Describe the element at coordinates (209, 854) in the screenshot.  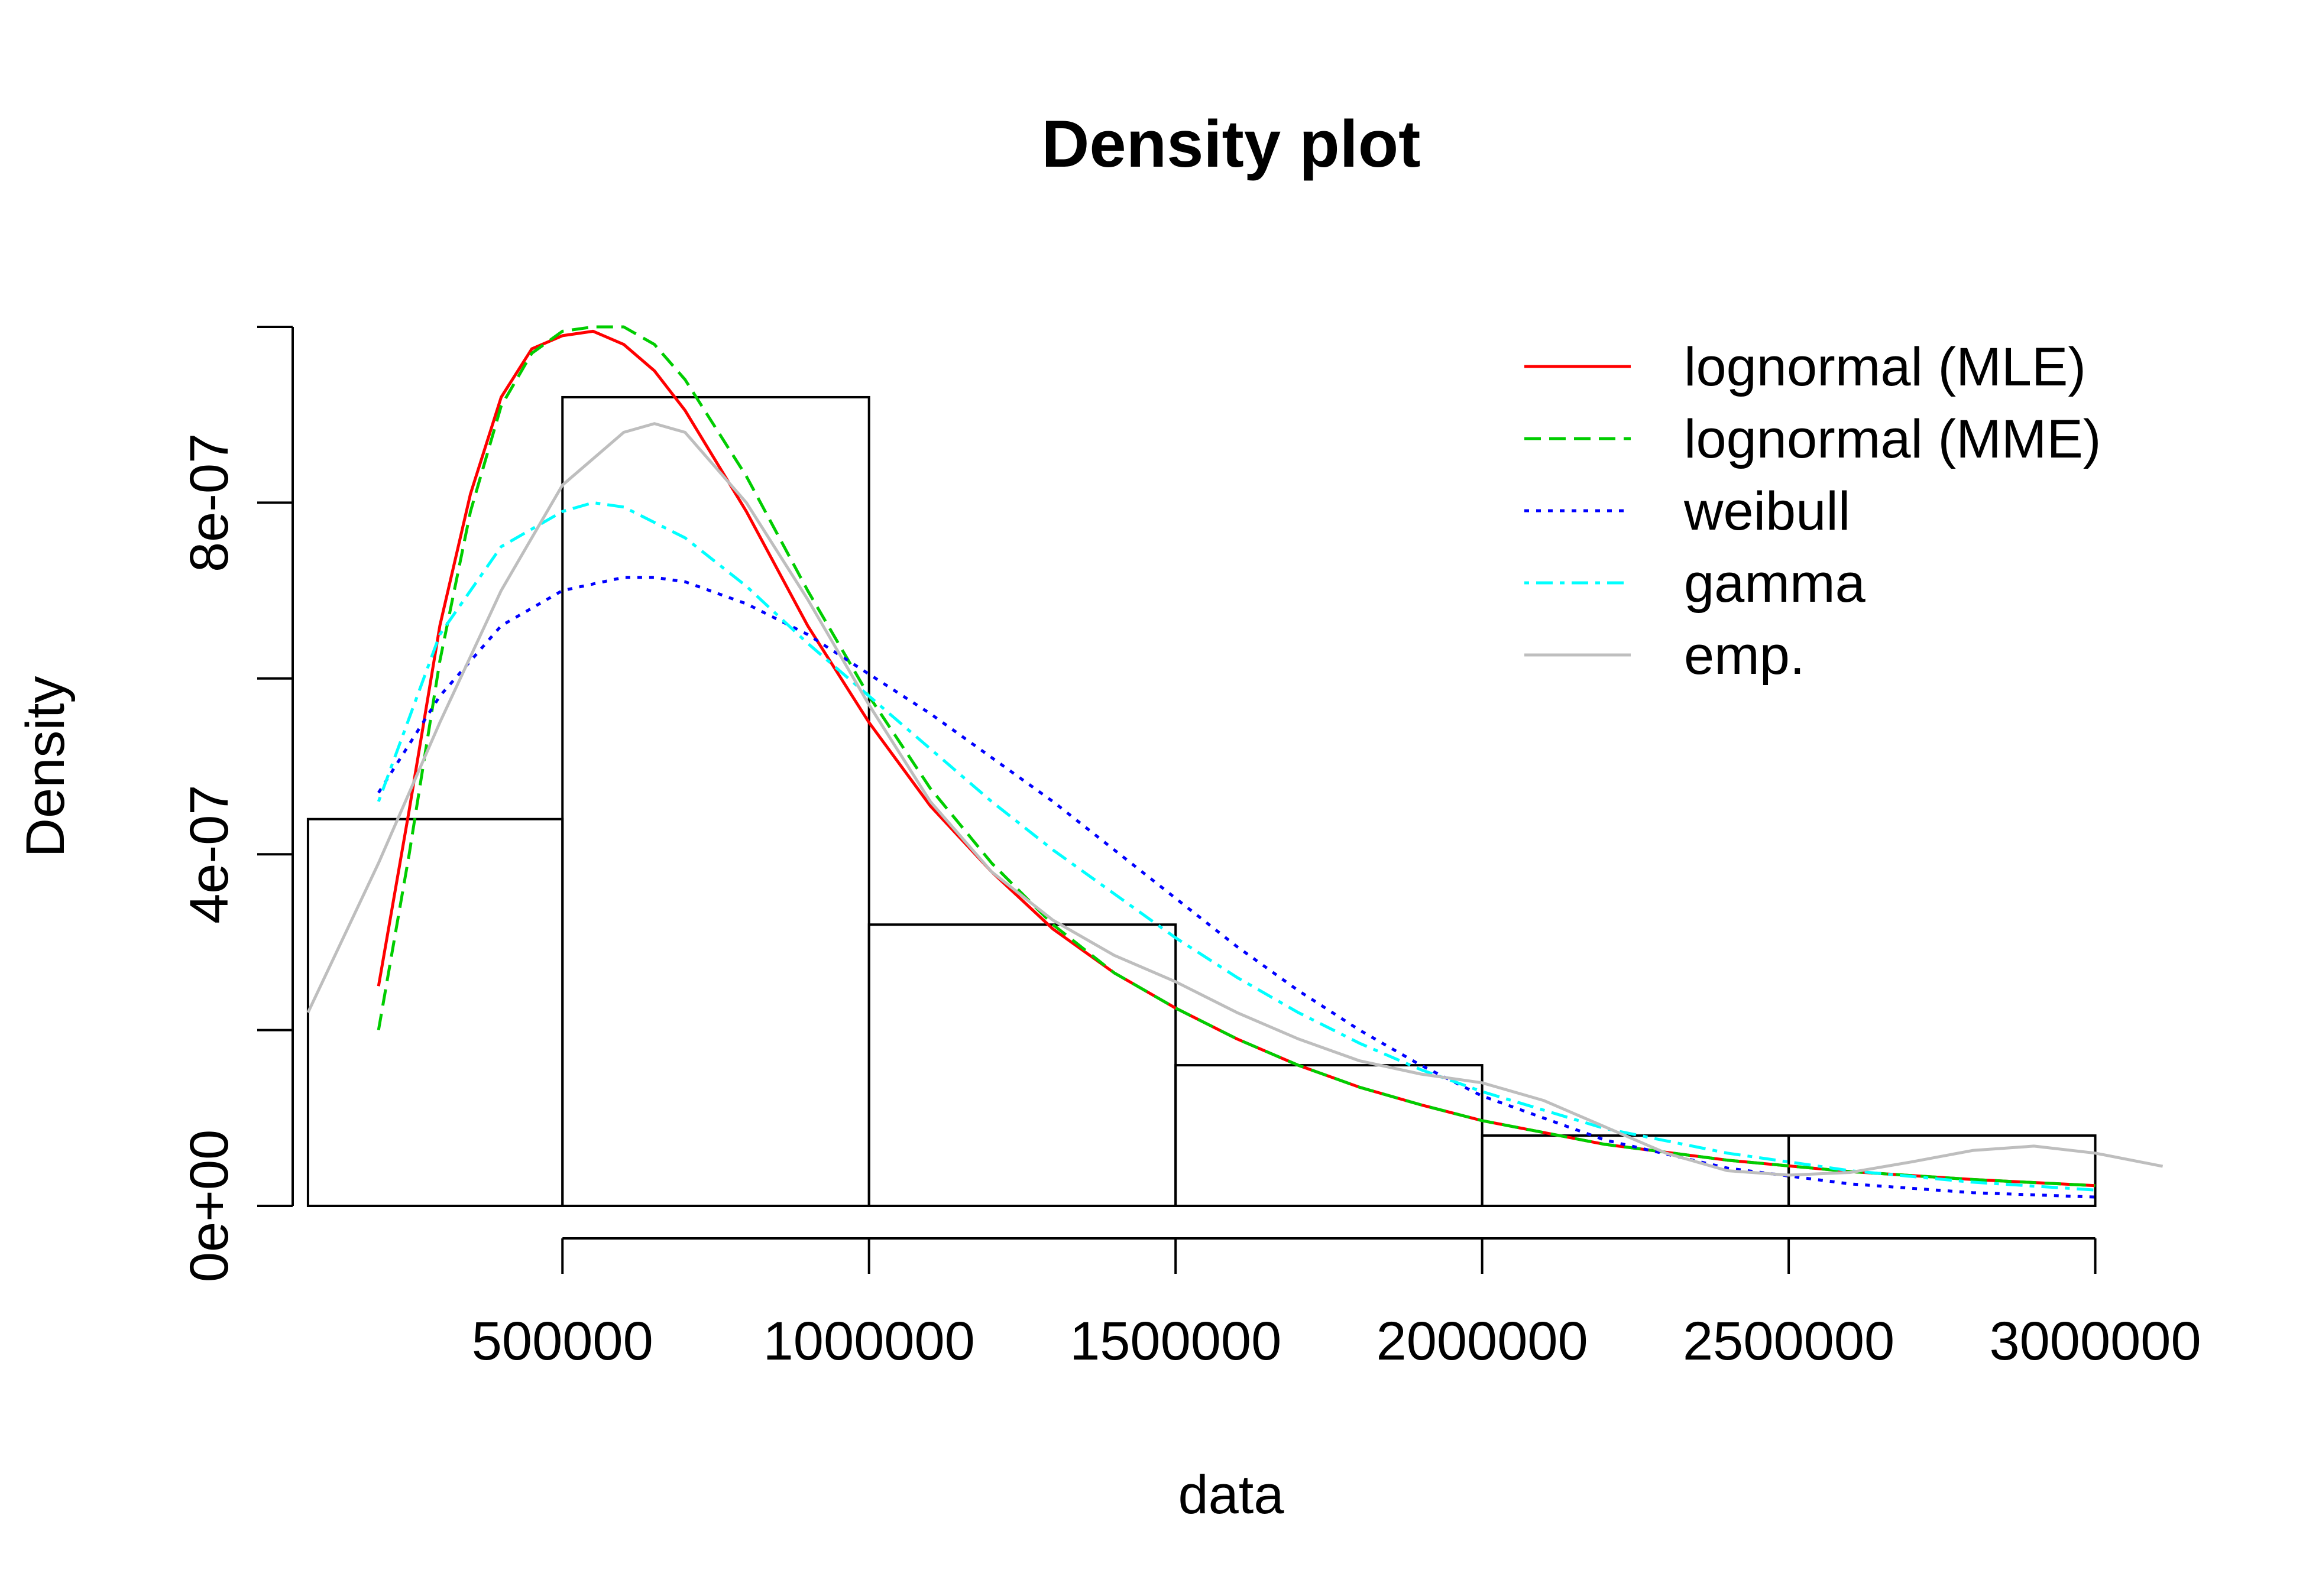
I see `y-tick-label: 4e-07` at that location.